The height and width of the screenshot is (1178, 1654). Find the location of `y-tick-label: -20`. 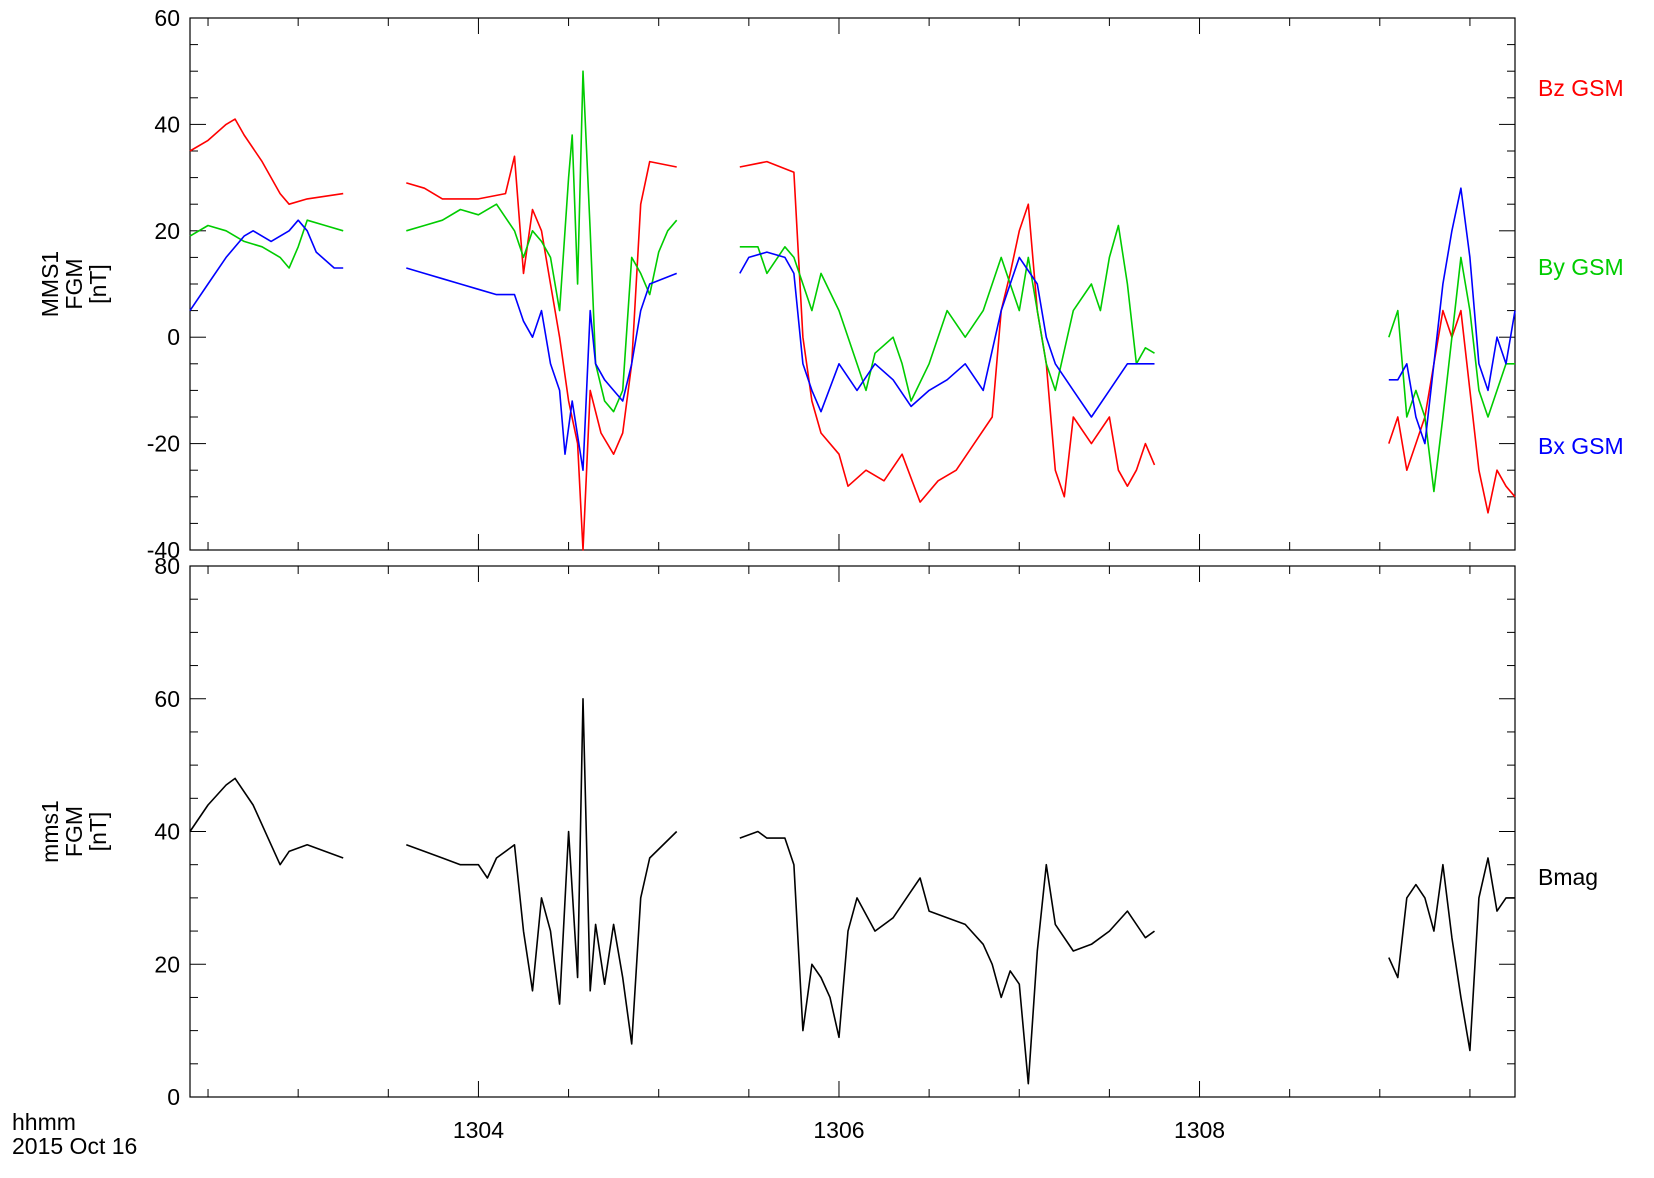

y-tick-label: -20 is located at coordinates (163, 444).